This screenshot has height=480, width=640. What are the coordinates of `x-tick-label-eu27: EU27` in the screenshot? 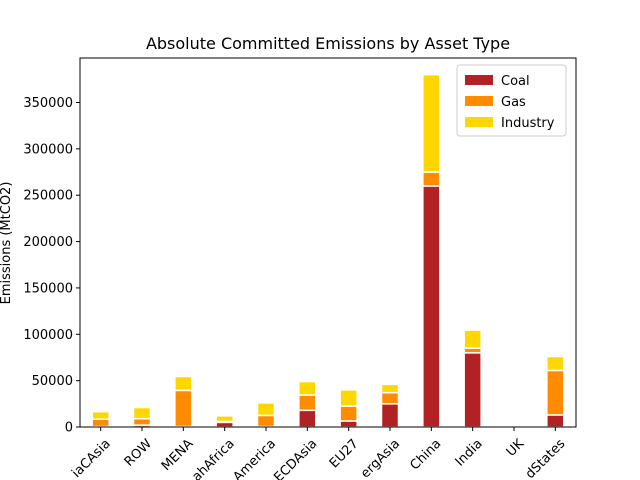 It's located at (344, 453).